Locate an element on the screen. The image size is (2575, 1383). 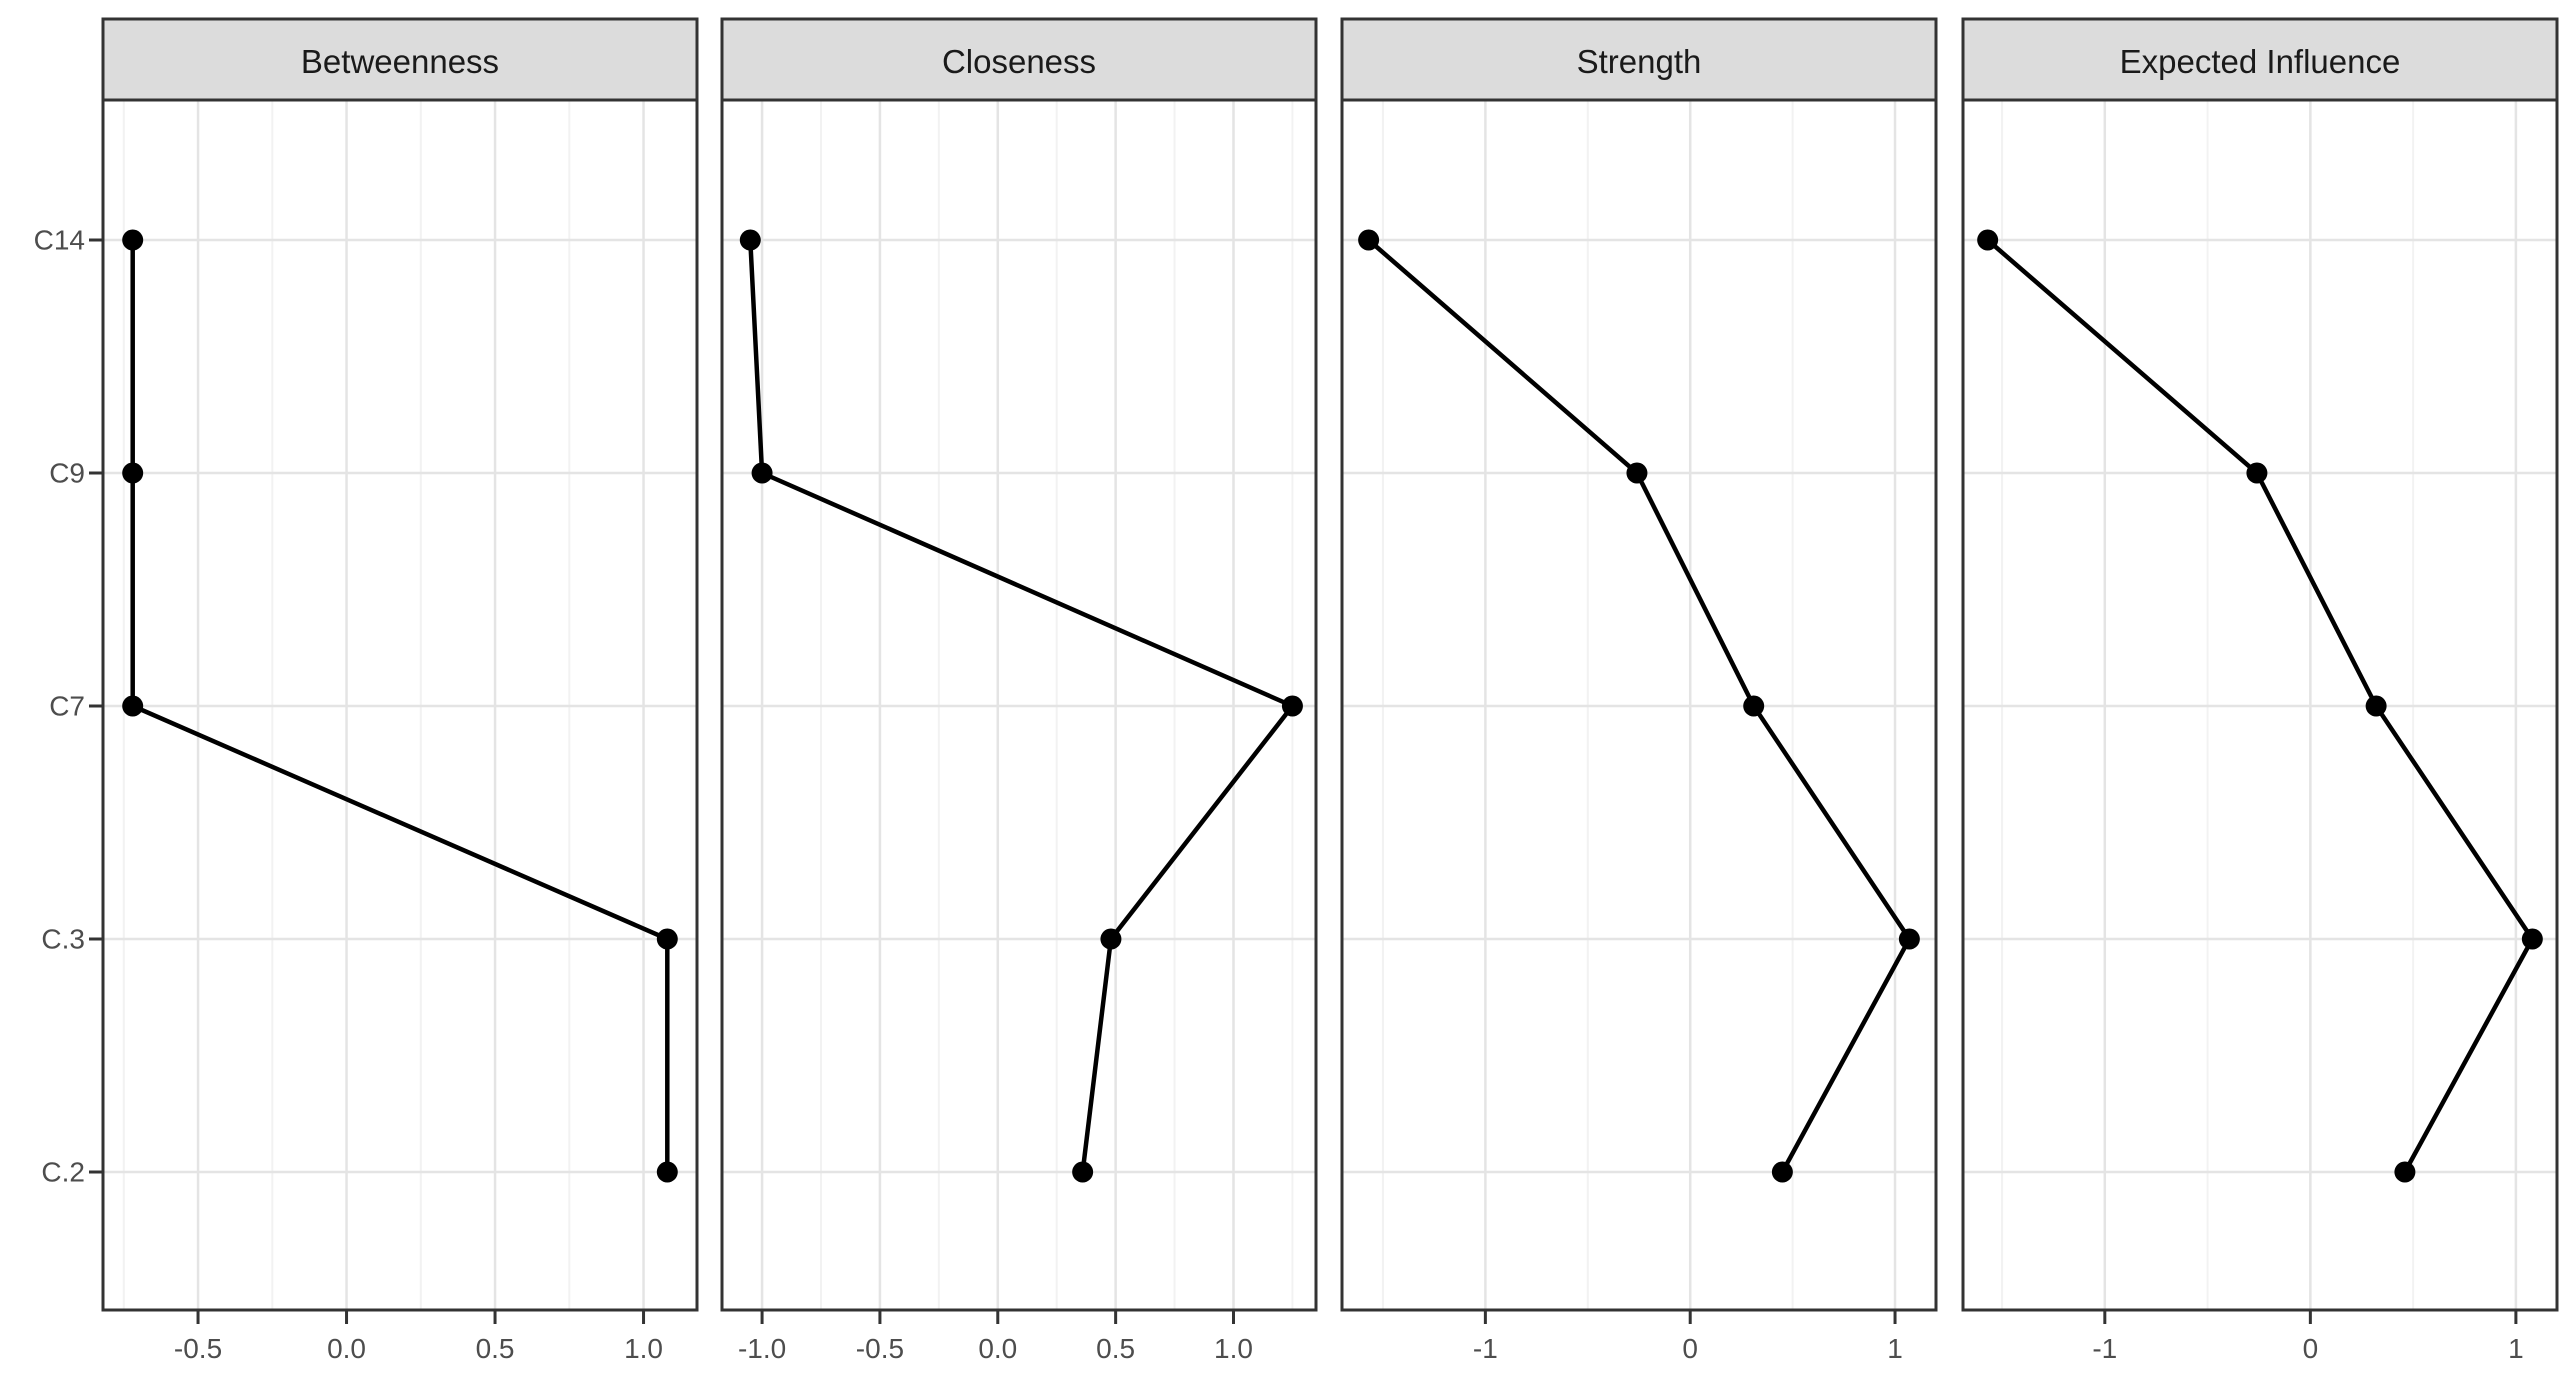
y-axis-label: C7 is located at coordinates (67, 706).